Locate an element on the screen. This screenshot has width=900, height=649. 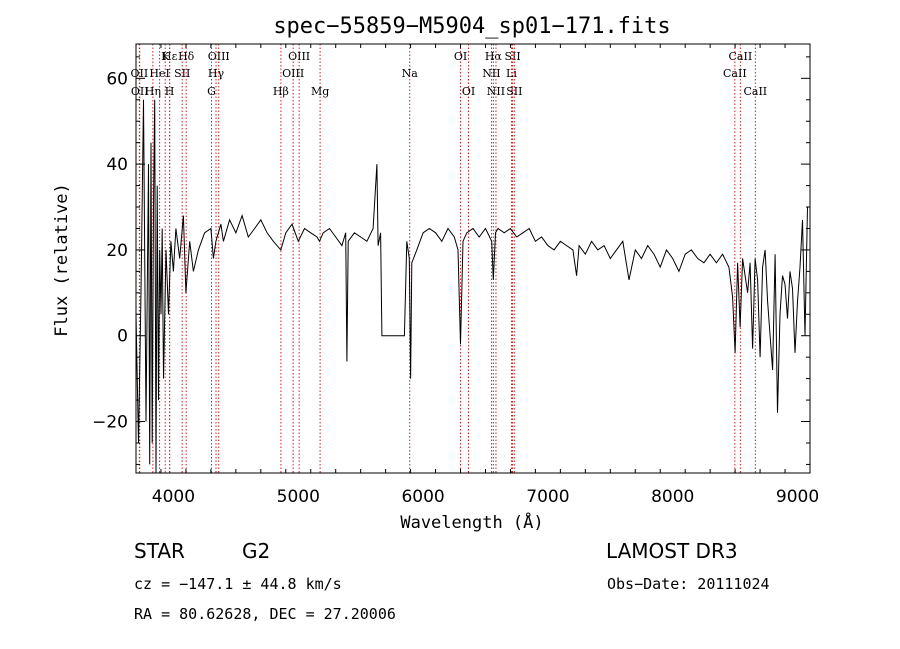
line-label: Hε is located at coordinates (170, 56).